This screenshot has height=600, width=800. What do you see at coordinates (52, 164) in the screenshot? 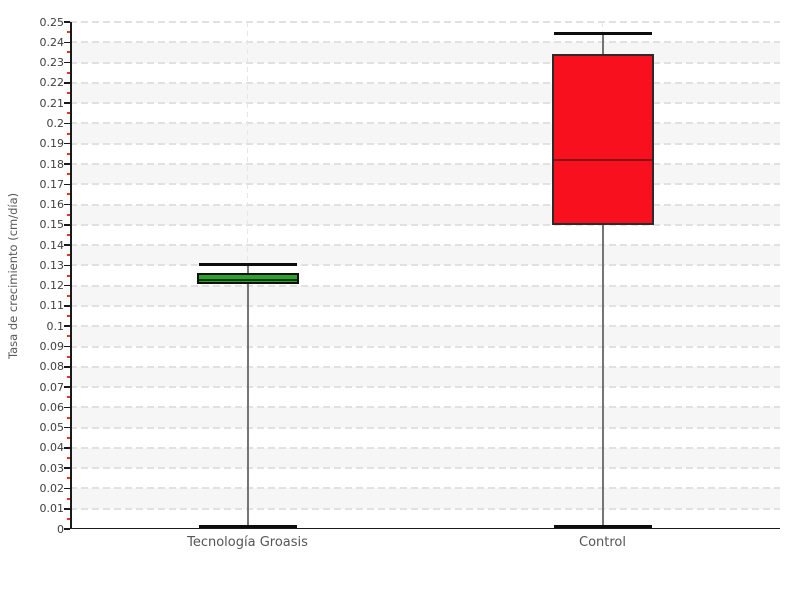
I see `y-tick-label: 0.18` at bounding box center [52, 164].